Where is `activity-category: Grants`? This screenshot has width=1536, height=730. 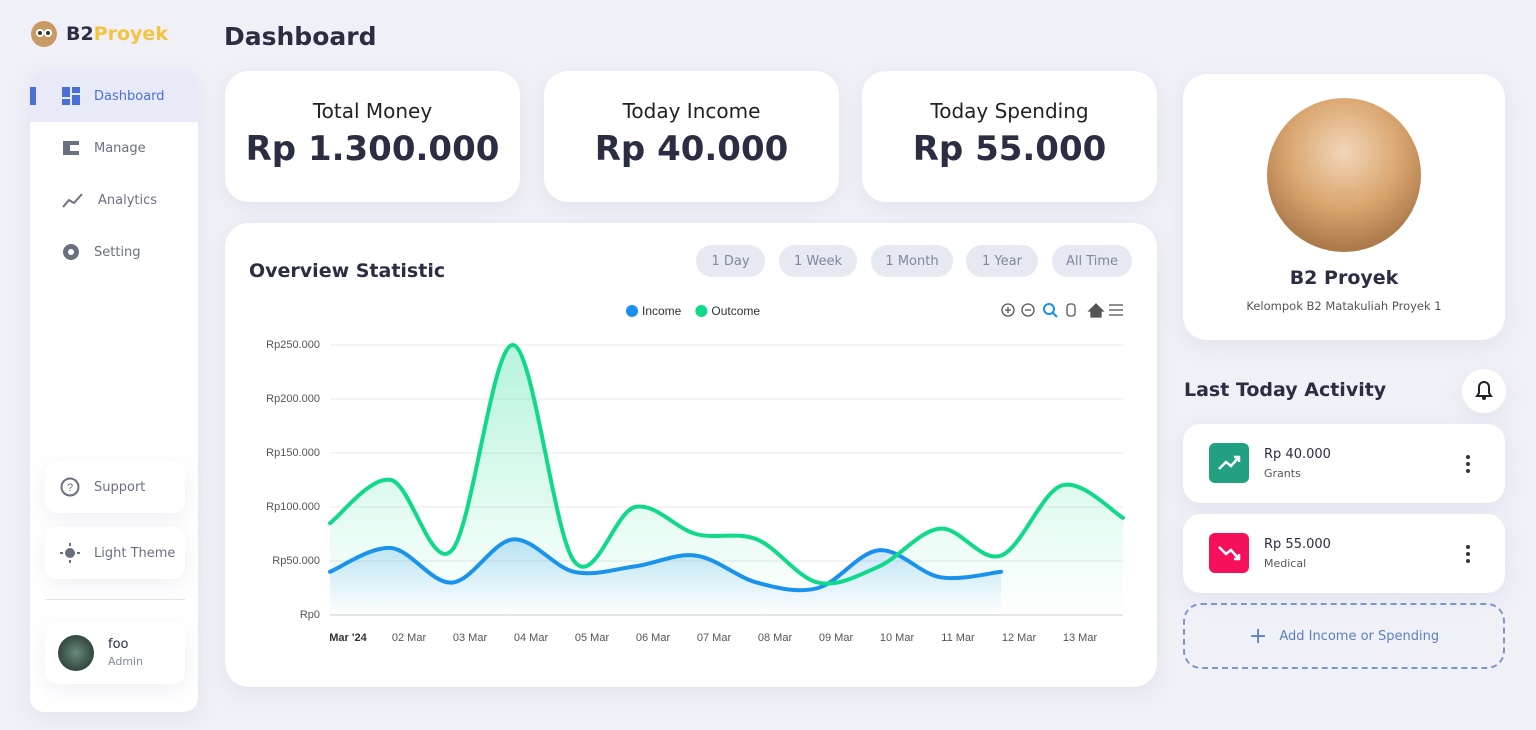
activity-category: Grants is located at coordinates (1282, 473).